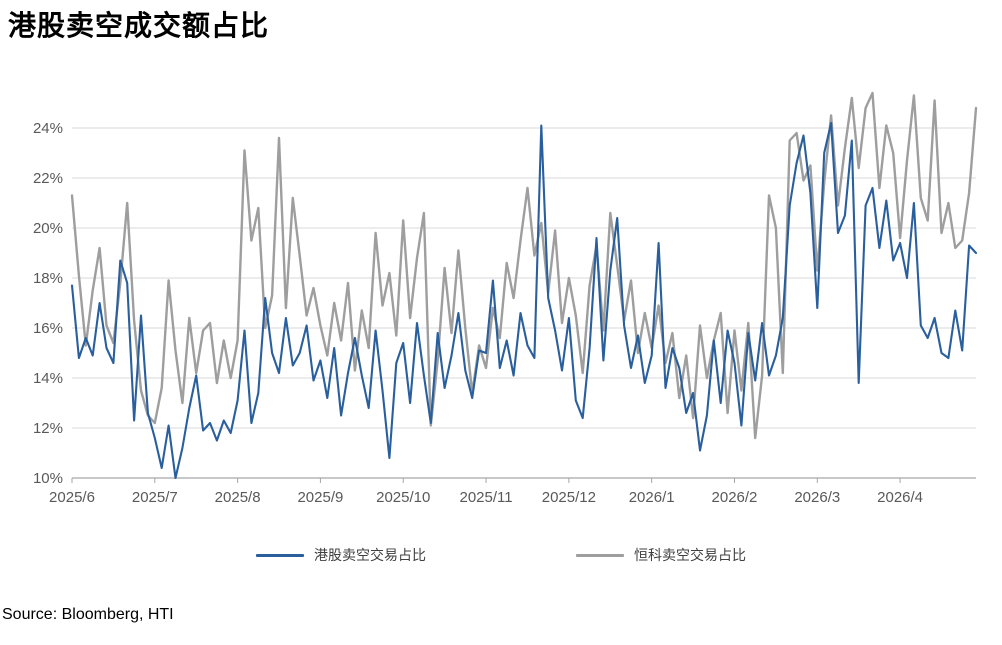 This screenshot has width=1002, height=645. Describe the element at coordinates (48, 278) in the screenshot. I see `y-tick-label: 18%` at that location.